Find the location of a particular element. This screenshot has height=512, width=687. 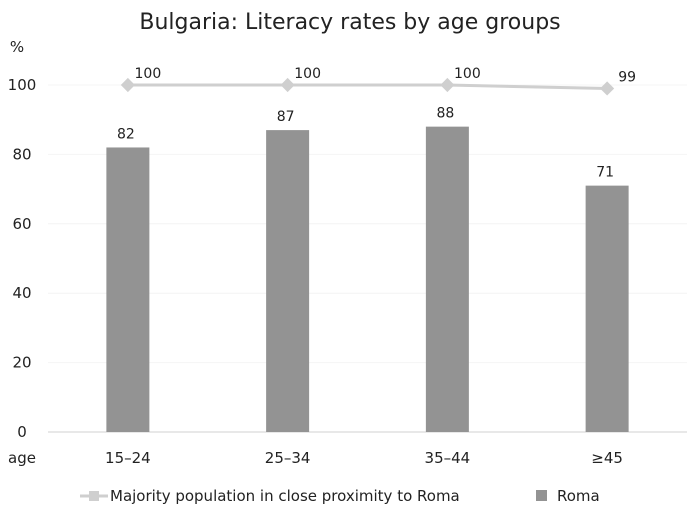

y-axis-ticks: 0 20 40 60 80 100 is located at coordinates (22, 258).